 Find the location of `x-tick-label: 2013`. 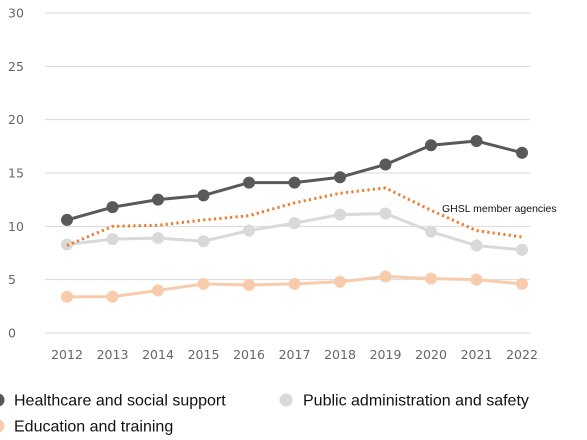

x-tick-label: 2013 is located at coordinates (113, 354).